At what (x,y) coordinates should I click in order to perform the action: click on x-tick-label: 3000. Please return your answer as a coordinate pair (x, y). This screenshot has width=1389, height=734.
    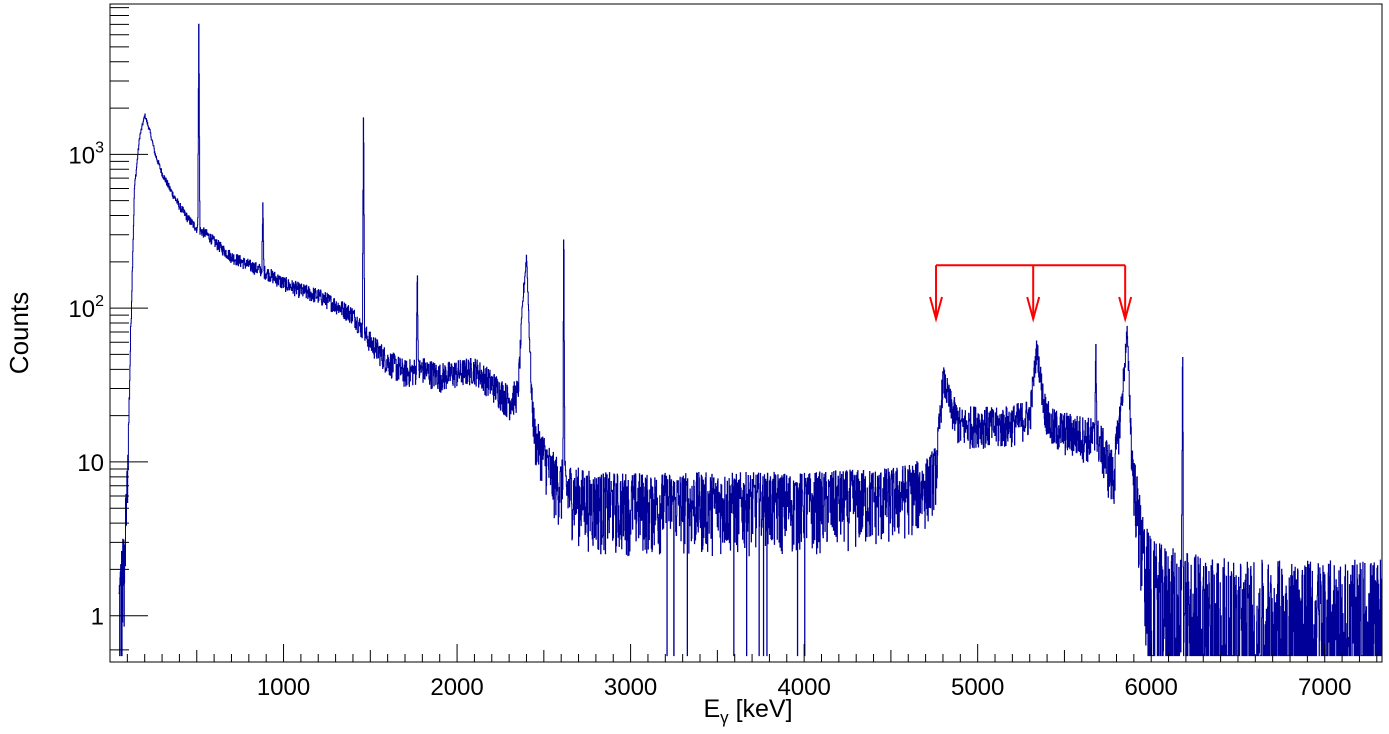
    Looking at the image, I should click on (630, 687).